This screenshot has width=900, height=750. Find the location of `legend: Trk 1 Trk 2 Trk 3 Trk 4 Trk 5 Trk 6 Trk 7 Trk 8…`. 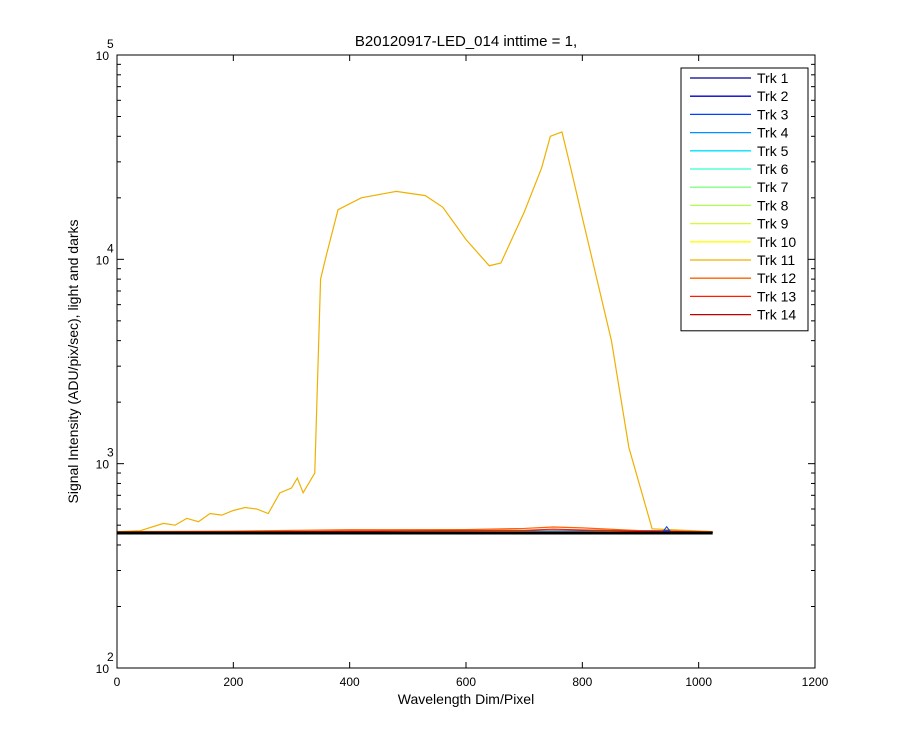

legend: Trk 1 Trk 2 Trk 3 Trk 4 Trk 5 Trk 6 Trk 7 Trk 8… is located at coordinates (744, 199).